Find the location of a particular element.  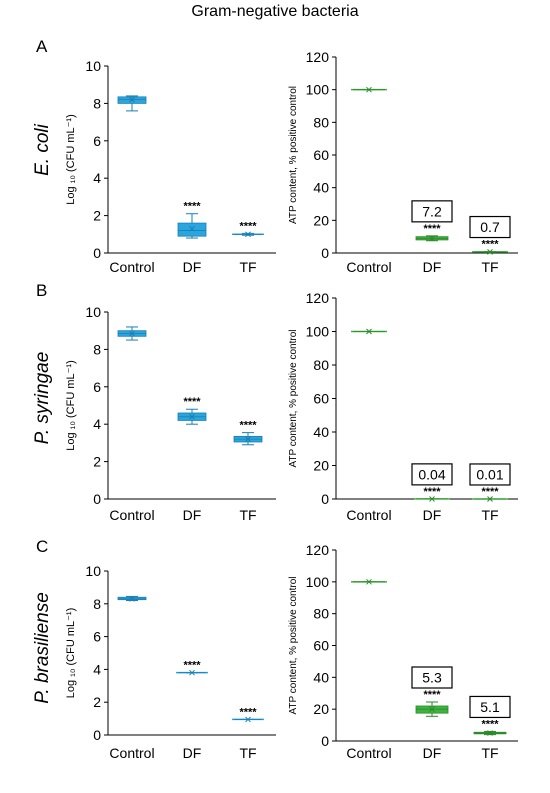

panel-labels: A E. coli B P. syringae C P. brasiliense is located at coordinates (42, 370).